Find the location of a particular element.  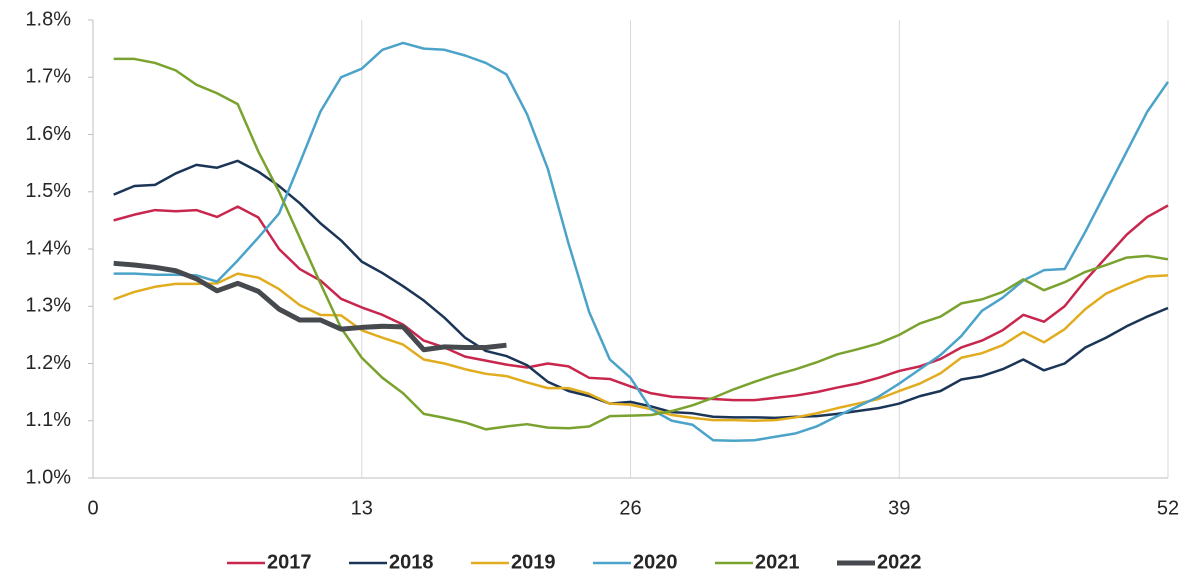

legend-label: 2017 is located at coordinates (289, 562).